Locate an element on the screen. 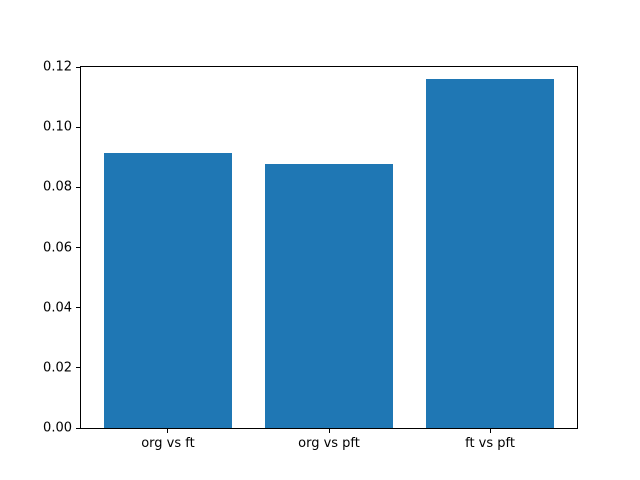 The width and height of the screenshot is (640, 480). x-tick-label: org vs ft is located at coordinates (168, 443).